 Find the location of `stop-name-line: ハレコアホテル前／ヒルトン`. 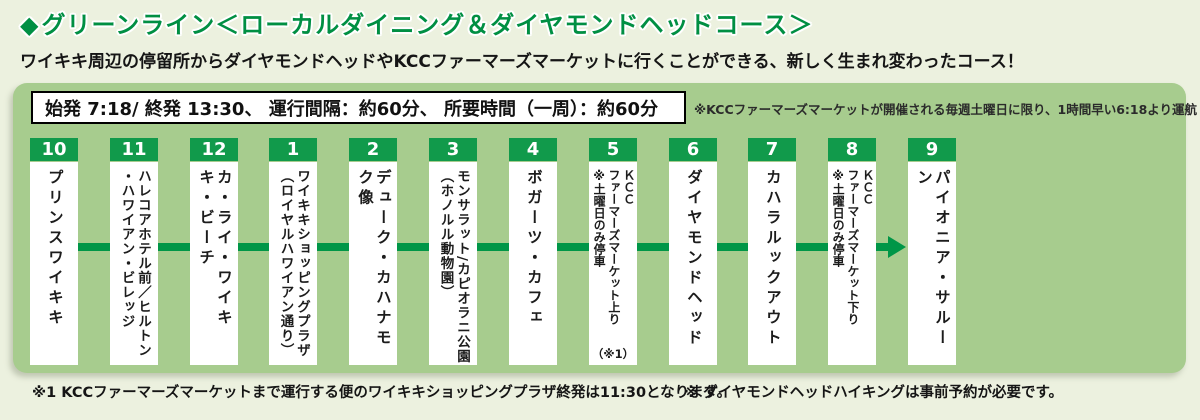

stop-name-line: ハレコアホテル前／ヒルトン is located at coordinates (143, 263).